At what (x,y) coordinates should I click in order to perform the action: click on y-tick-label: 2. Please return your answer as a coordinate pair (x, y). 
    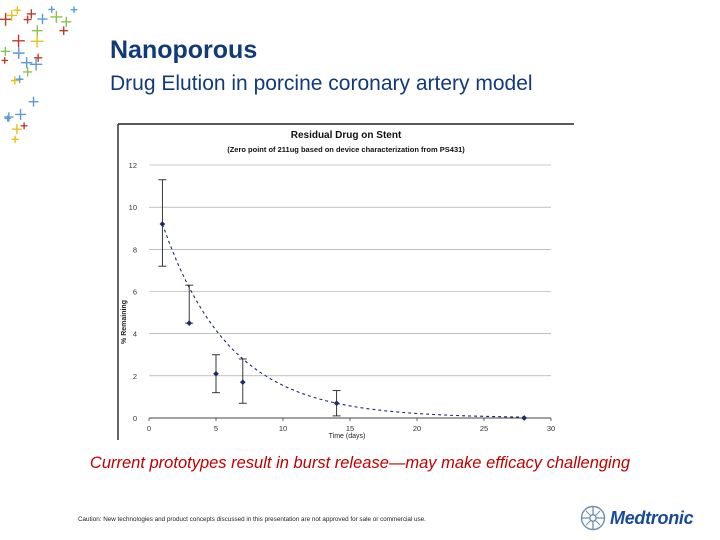
    Looking at the image, I should click on (135, 376).